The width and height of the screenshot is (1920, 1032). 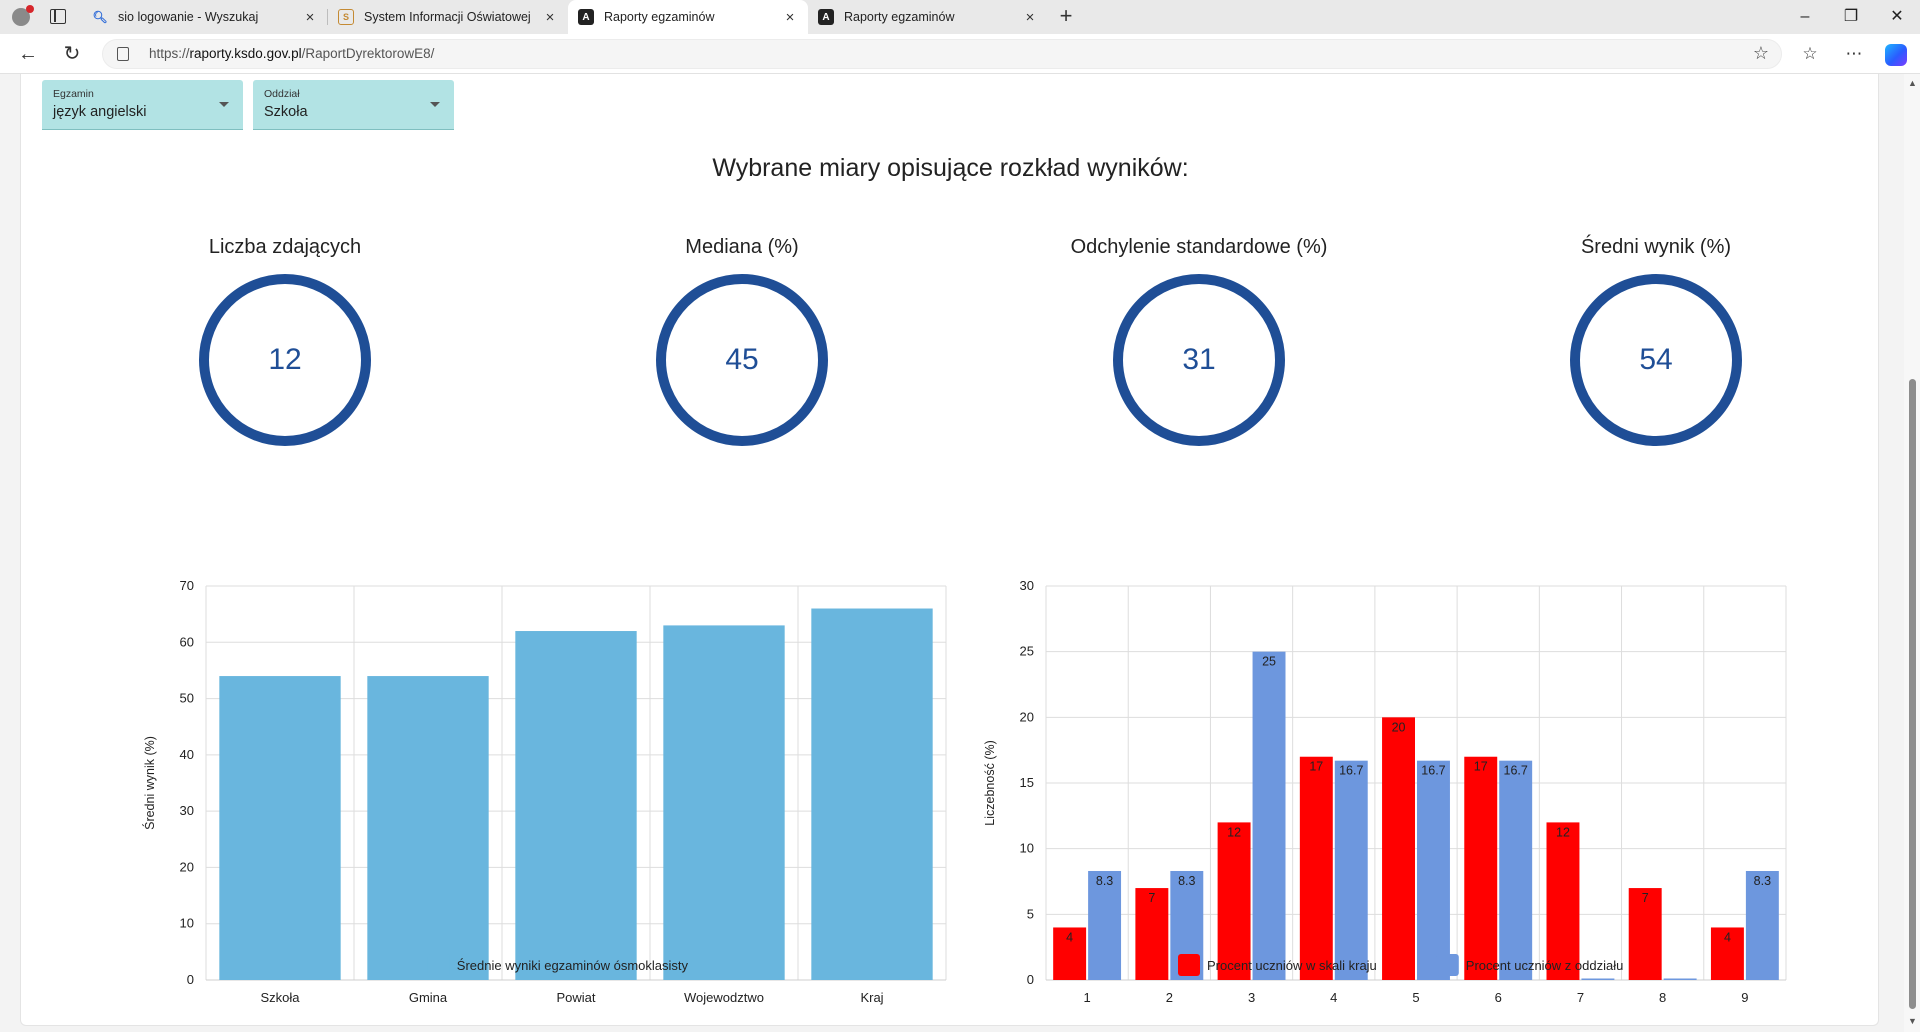 I want to click on y-tick-label: 40, so click(x=187, y=754).